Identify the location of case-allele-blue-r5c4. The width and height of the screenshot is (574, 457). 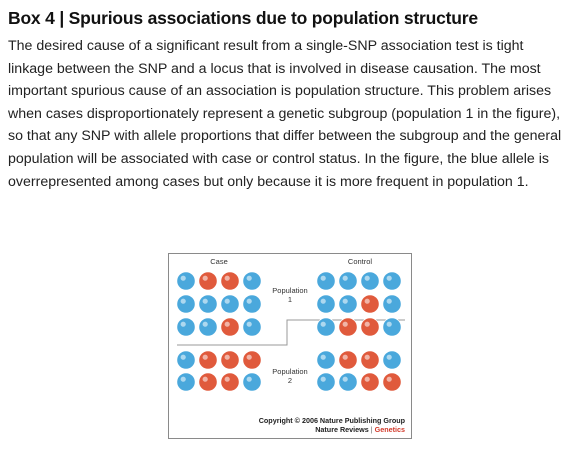
(252, 382).